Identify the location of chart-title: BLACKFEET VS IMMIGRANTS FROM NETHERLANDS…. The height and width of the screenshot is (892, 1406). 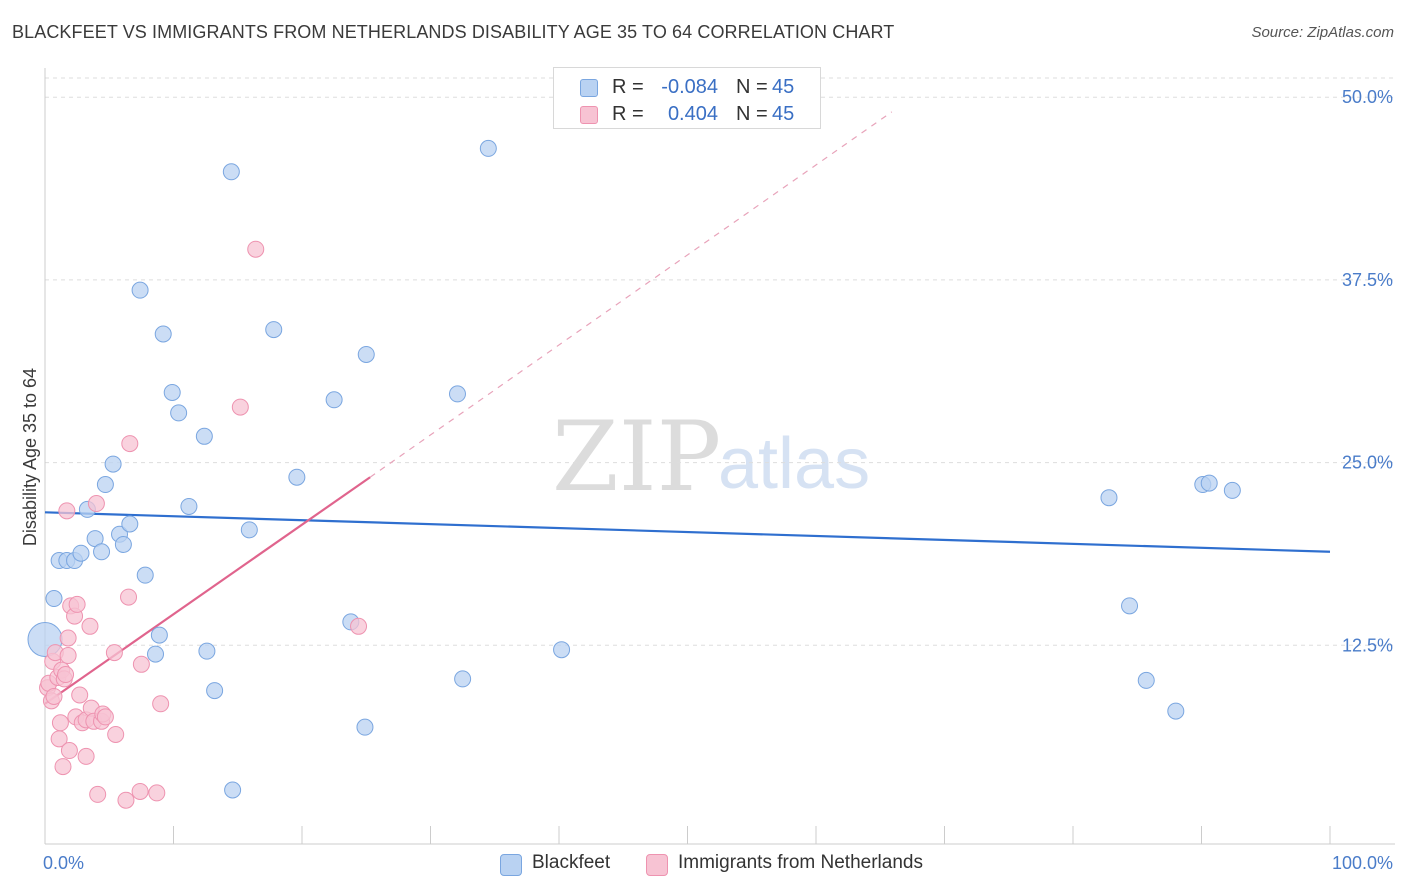
(453, 32).